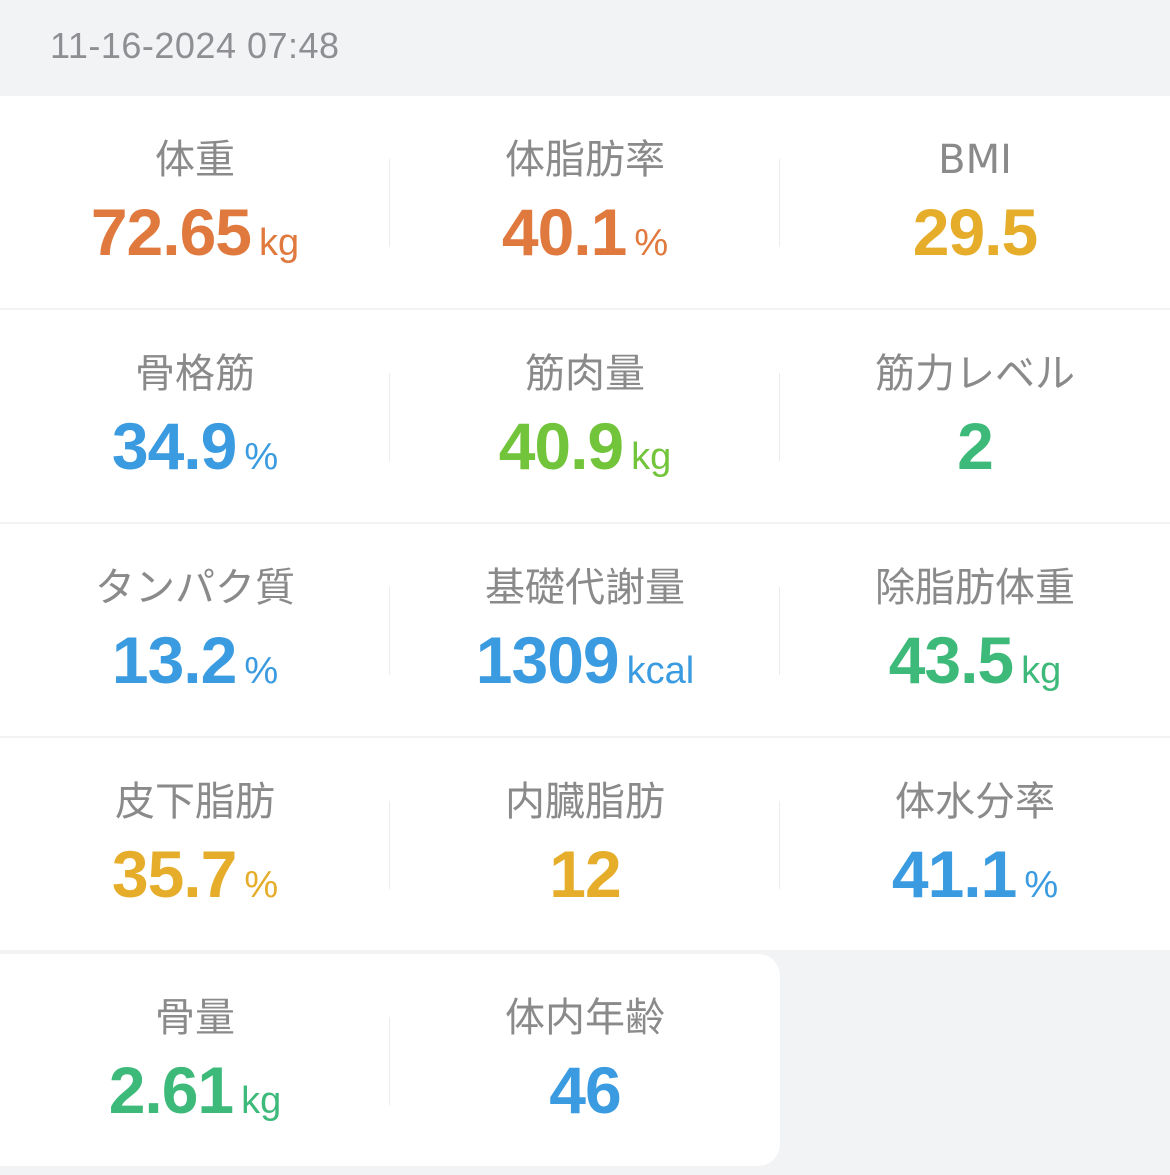 Image resolution: width=1170 pixels, height=1175 pixels. I want to click on metric-label: 内臓脂肪, so click(585, 802).